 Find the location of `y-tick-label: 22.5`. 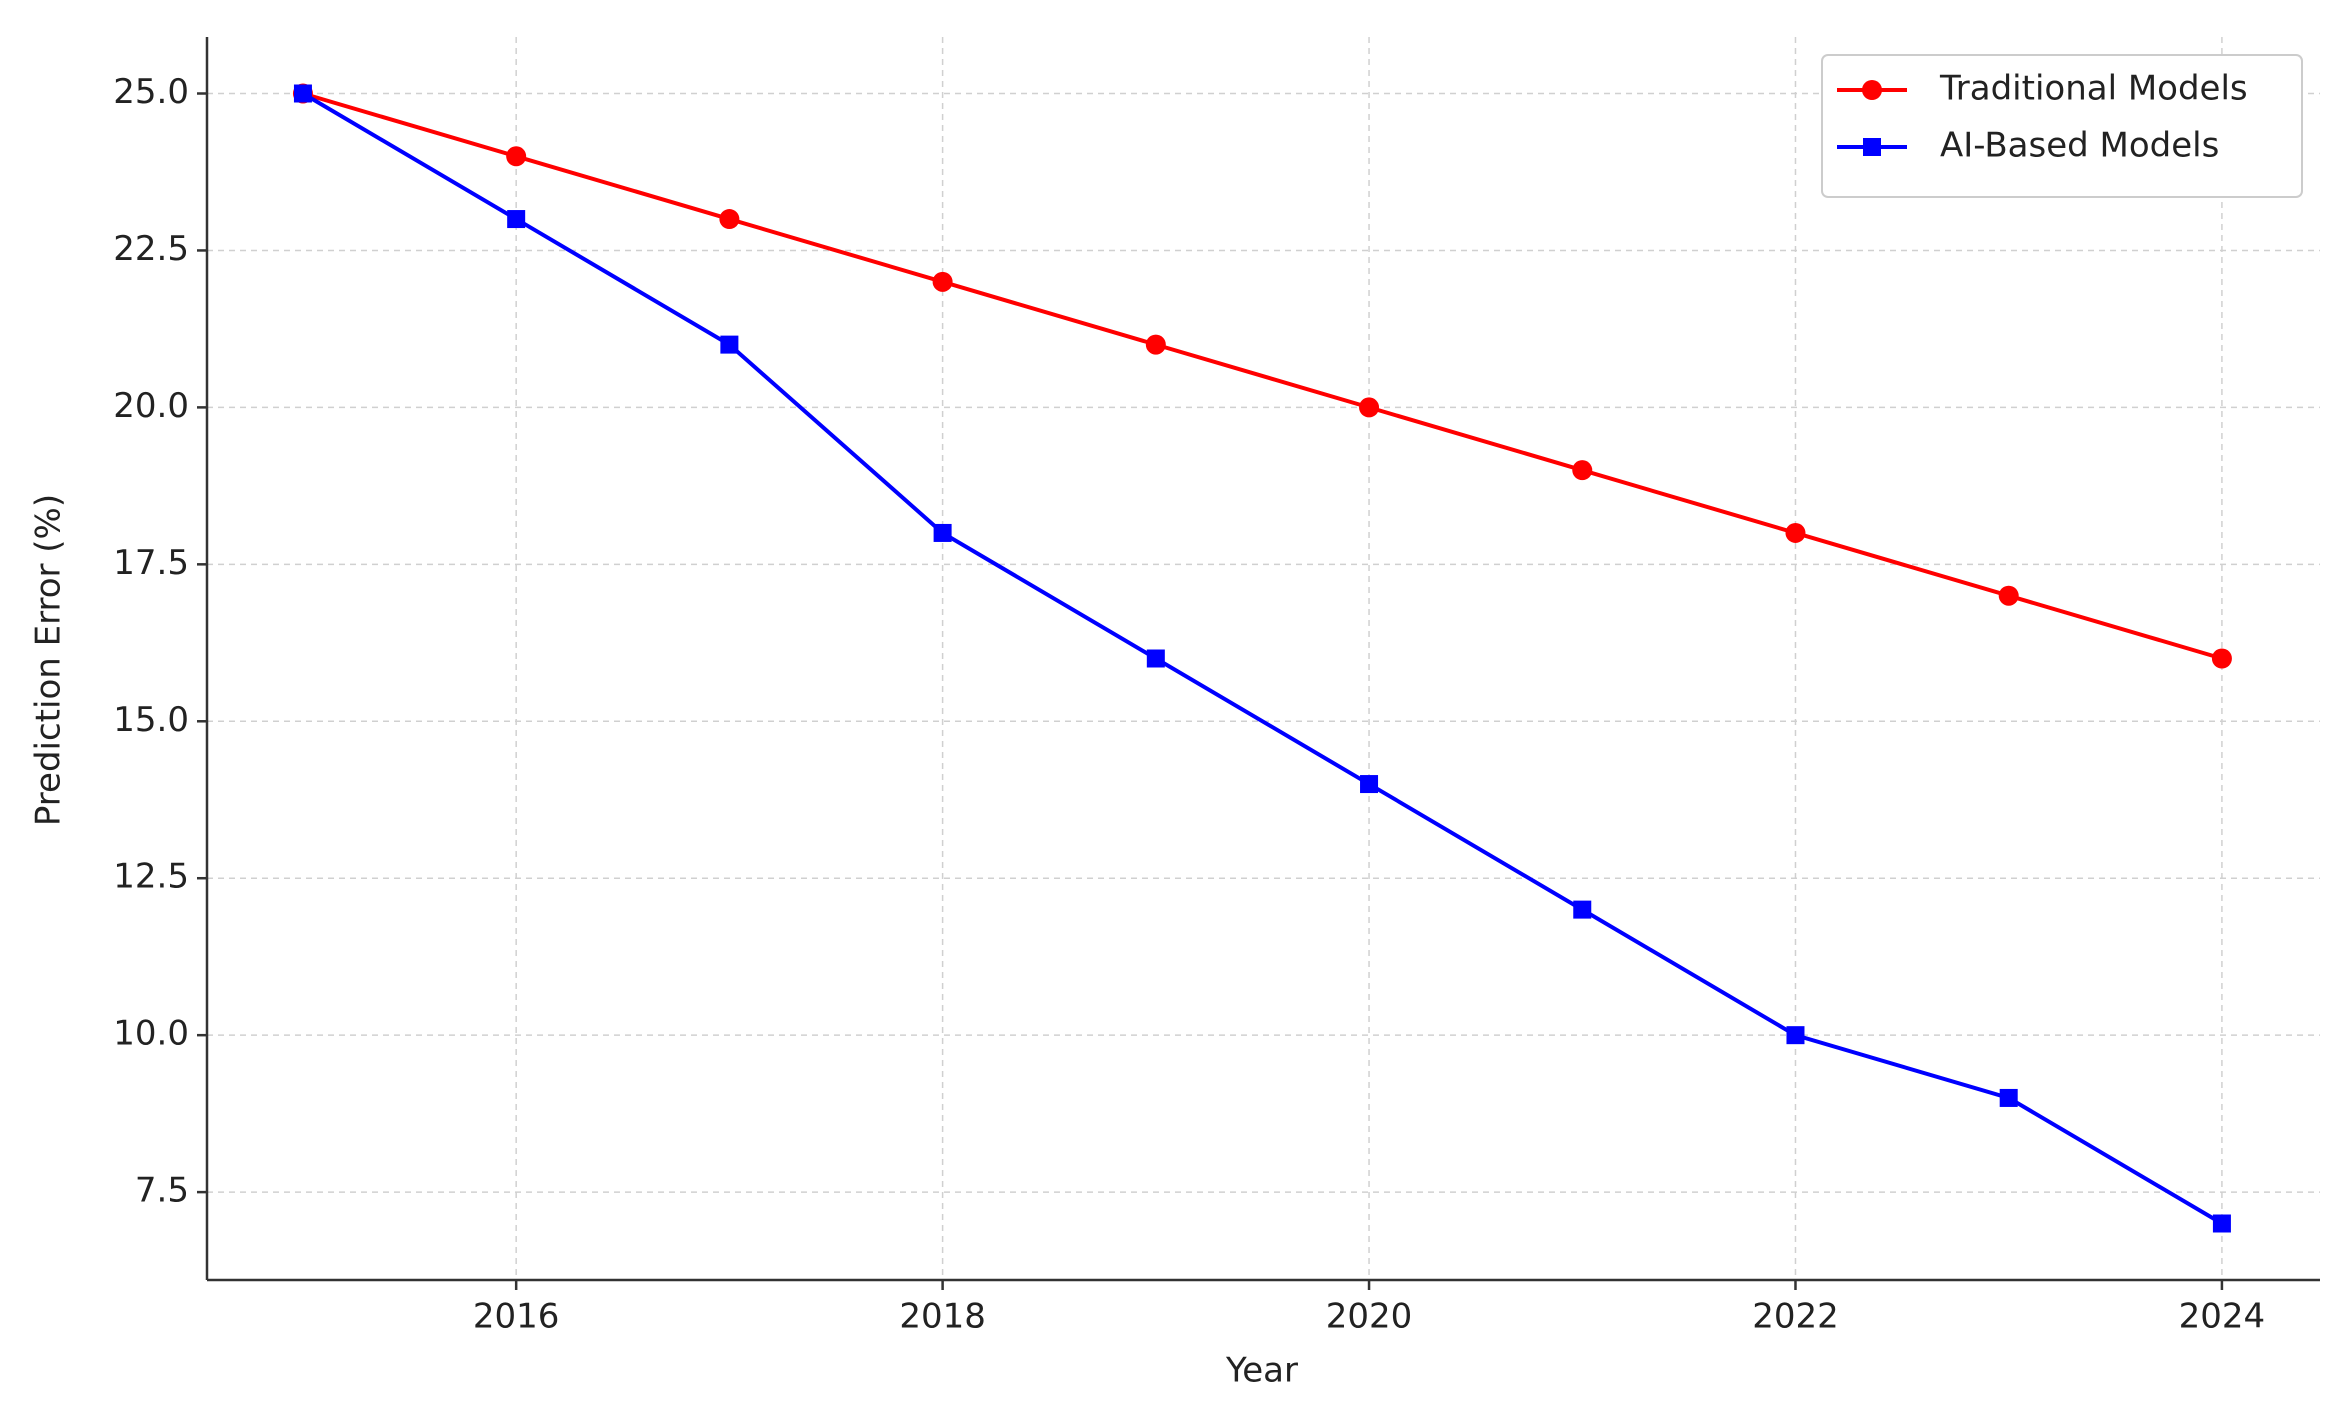

y-tick-label: 22.5 is located at coordinates (151, 249).